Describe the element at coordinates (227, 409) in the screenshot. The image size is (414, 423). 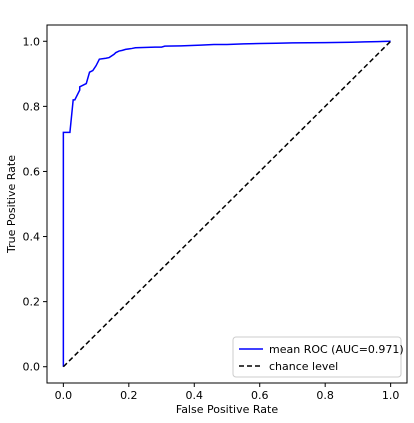
I see `x-axis-label: False Positive Rate` at that location.